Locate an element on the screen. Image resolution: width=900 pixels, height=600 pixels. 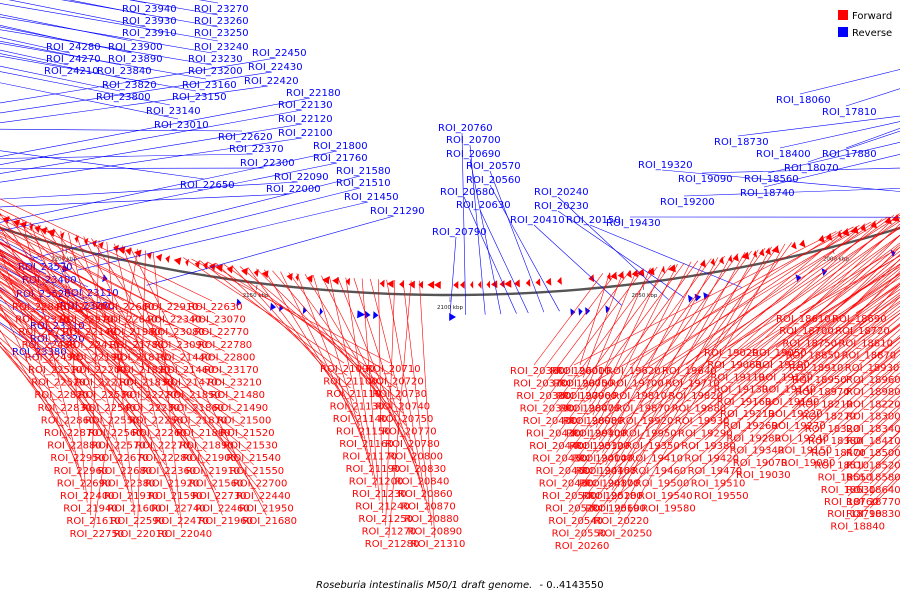
forward-roi-label: ROI_21560 is located at coordinates (216, 483).